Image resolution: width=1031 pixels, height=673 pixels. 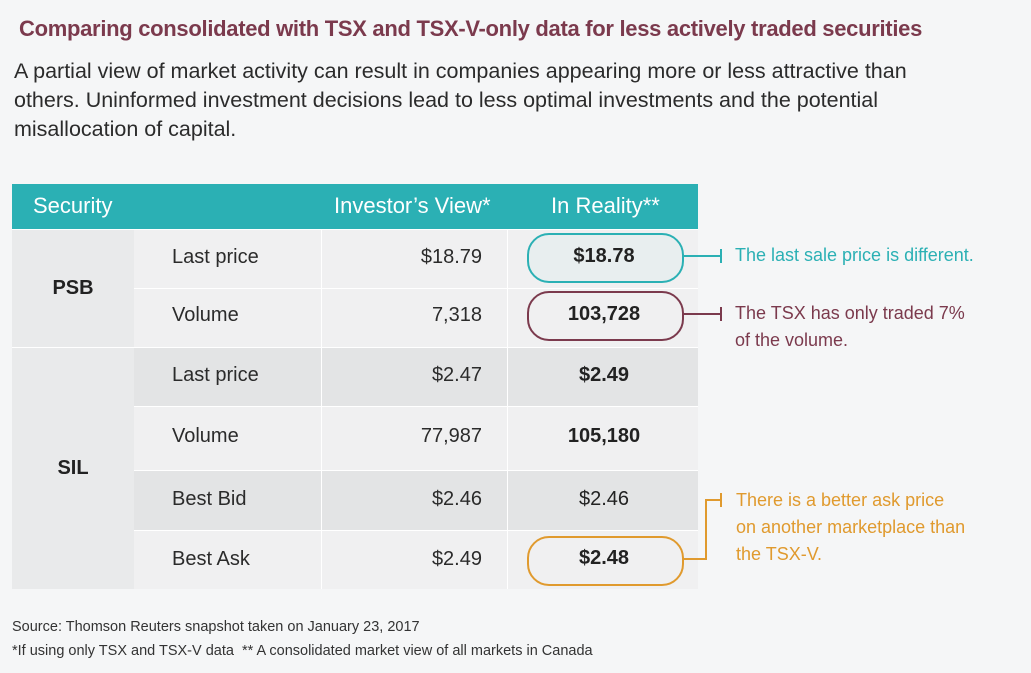 What do you see at coordinates (840, 500) in the screenshot?
I see `note-line: There is a better ask price` at bounding box center [840, 500].